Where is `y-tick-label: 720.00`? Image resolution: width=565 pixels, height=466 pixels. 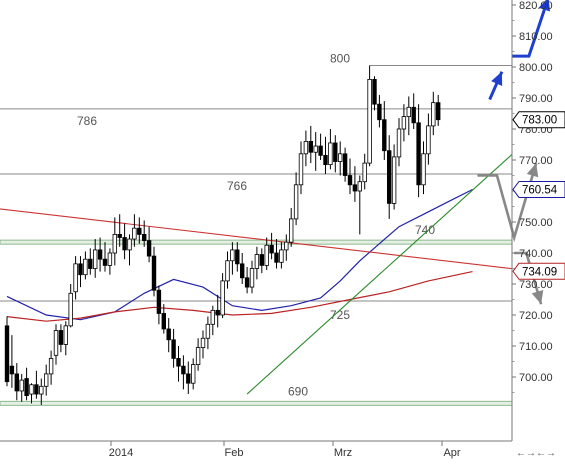
y-tick-label: 720.00 is located at coordinates (536, 316).